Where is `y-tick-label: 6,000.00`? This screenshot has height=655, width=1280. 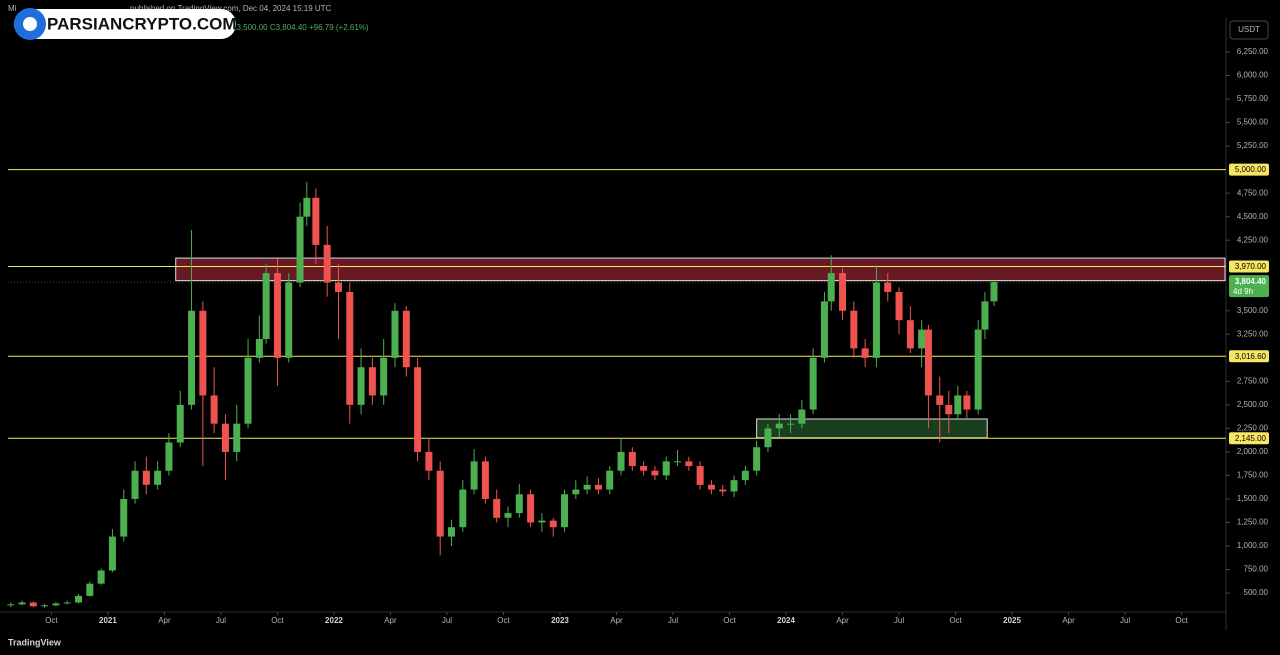 y-tick-label: 6,000.00 is located at coordinates (1253, 75).